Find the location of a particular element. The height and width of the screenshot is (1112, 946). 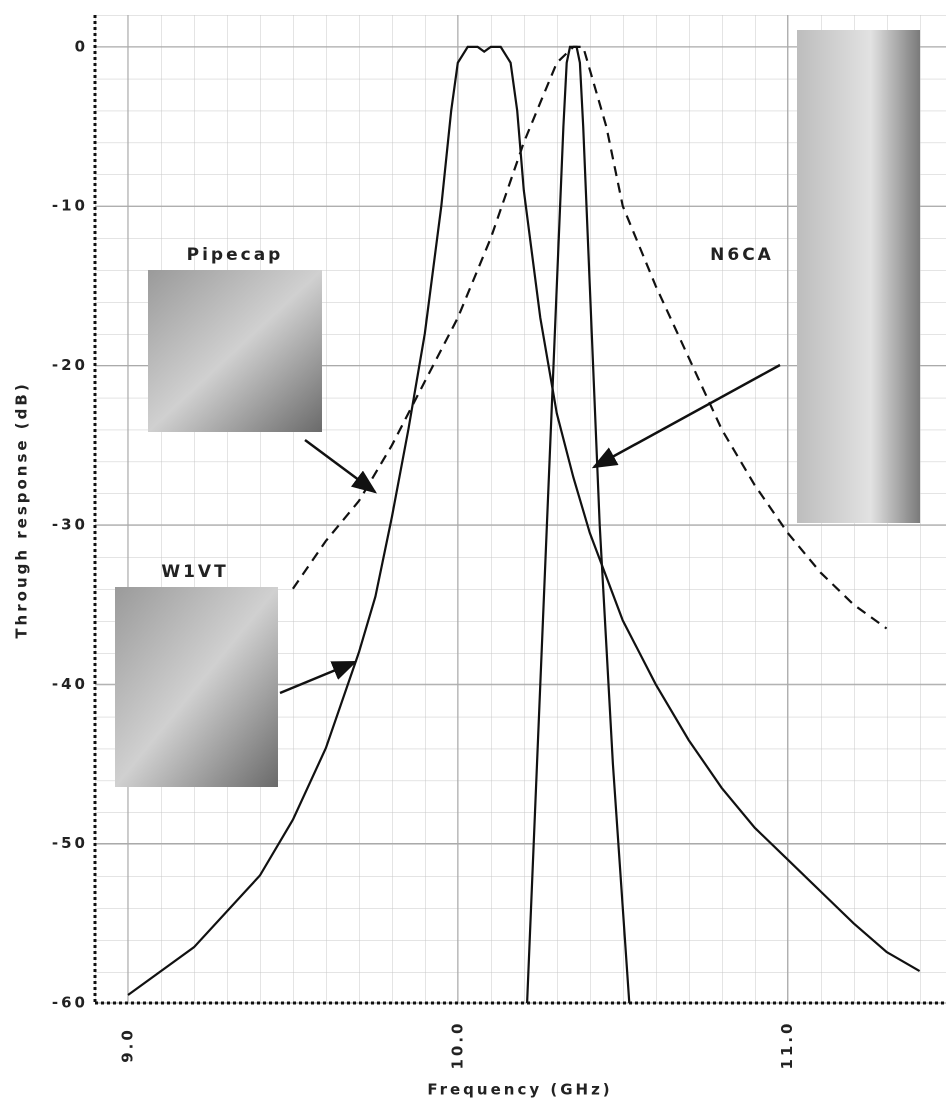

y-tick-label: -20 is located at coordinates (70, 365).